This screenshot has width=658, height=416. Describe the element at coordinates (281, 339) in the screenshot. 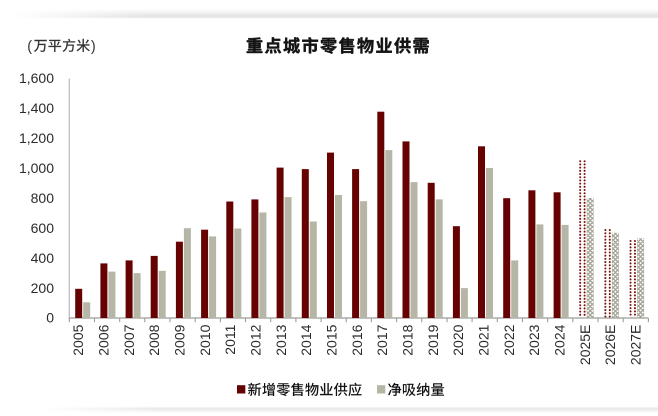

I see `svg-text: 2013` at that location.